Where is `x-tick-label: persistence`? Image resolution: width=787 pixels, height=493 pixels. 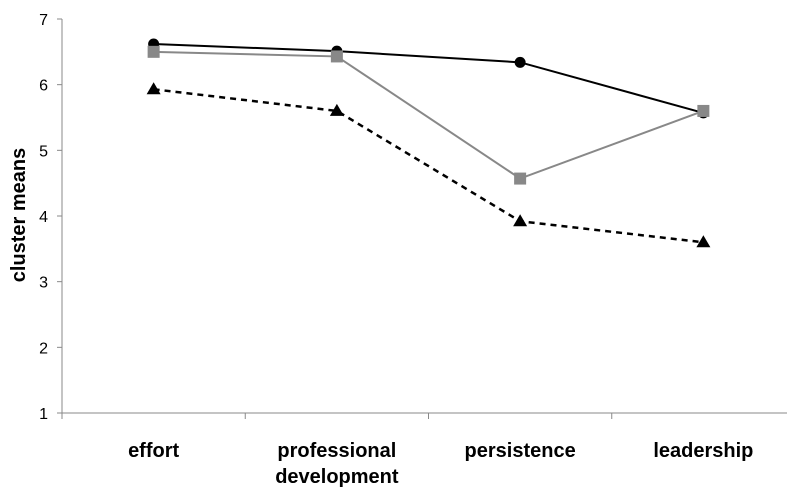
x-tick-label: persistence is located at coordinates (520, 451).